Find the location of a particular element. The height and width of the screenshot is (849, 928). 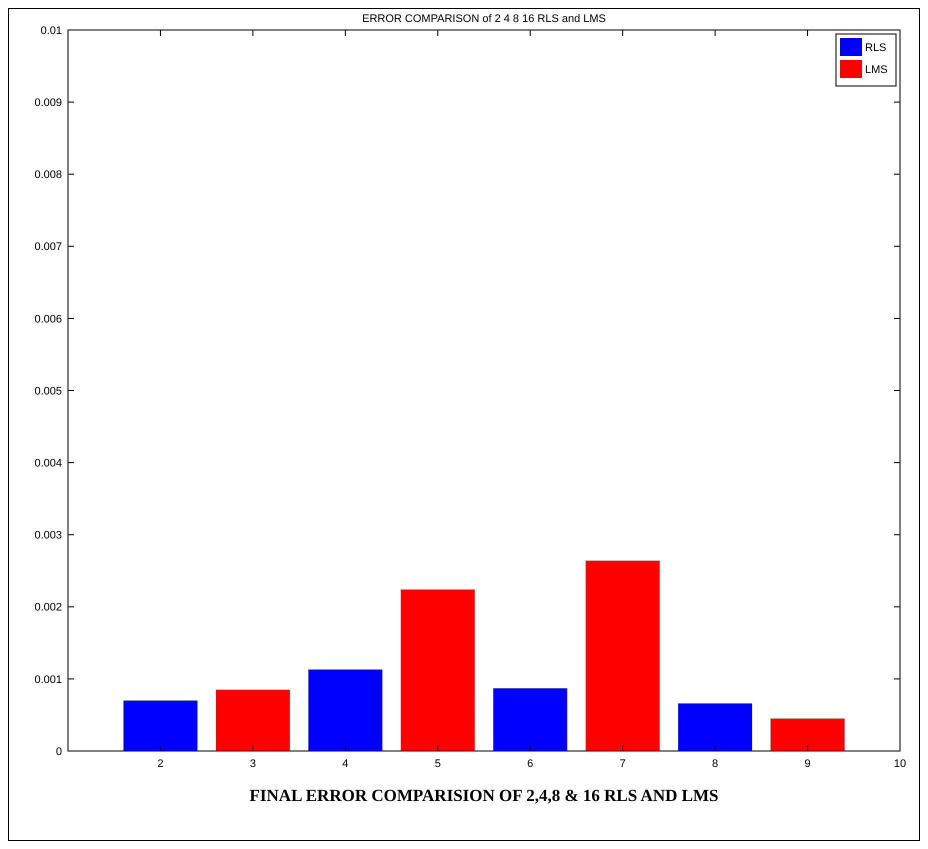

legend-label: RLS is located at coordinates (875, 48).